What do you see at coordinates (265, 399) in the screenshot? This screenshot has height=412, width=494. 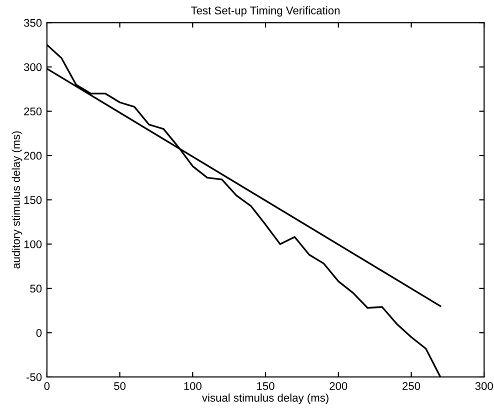 I see `x-axis-title: visual stimulus delay (ms)` at bounding box center [265, 399].